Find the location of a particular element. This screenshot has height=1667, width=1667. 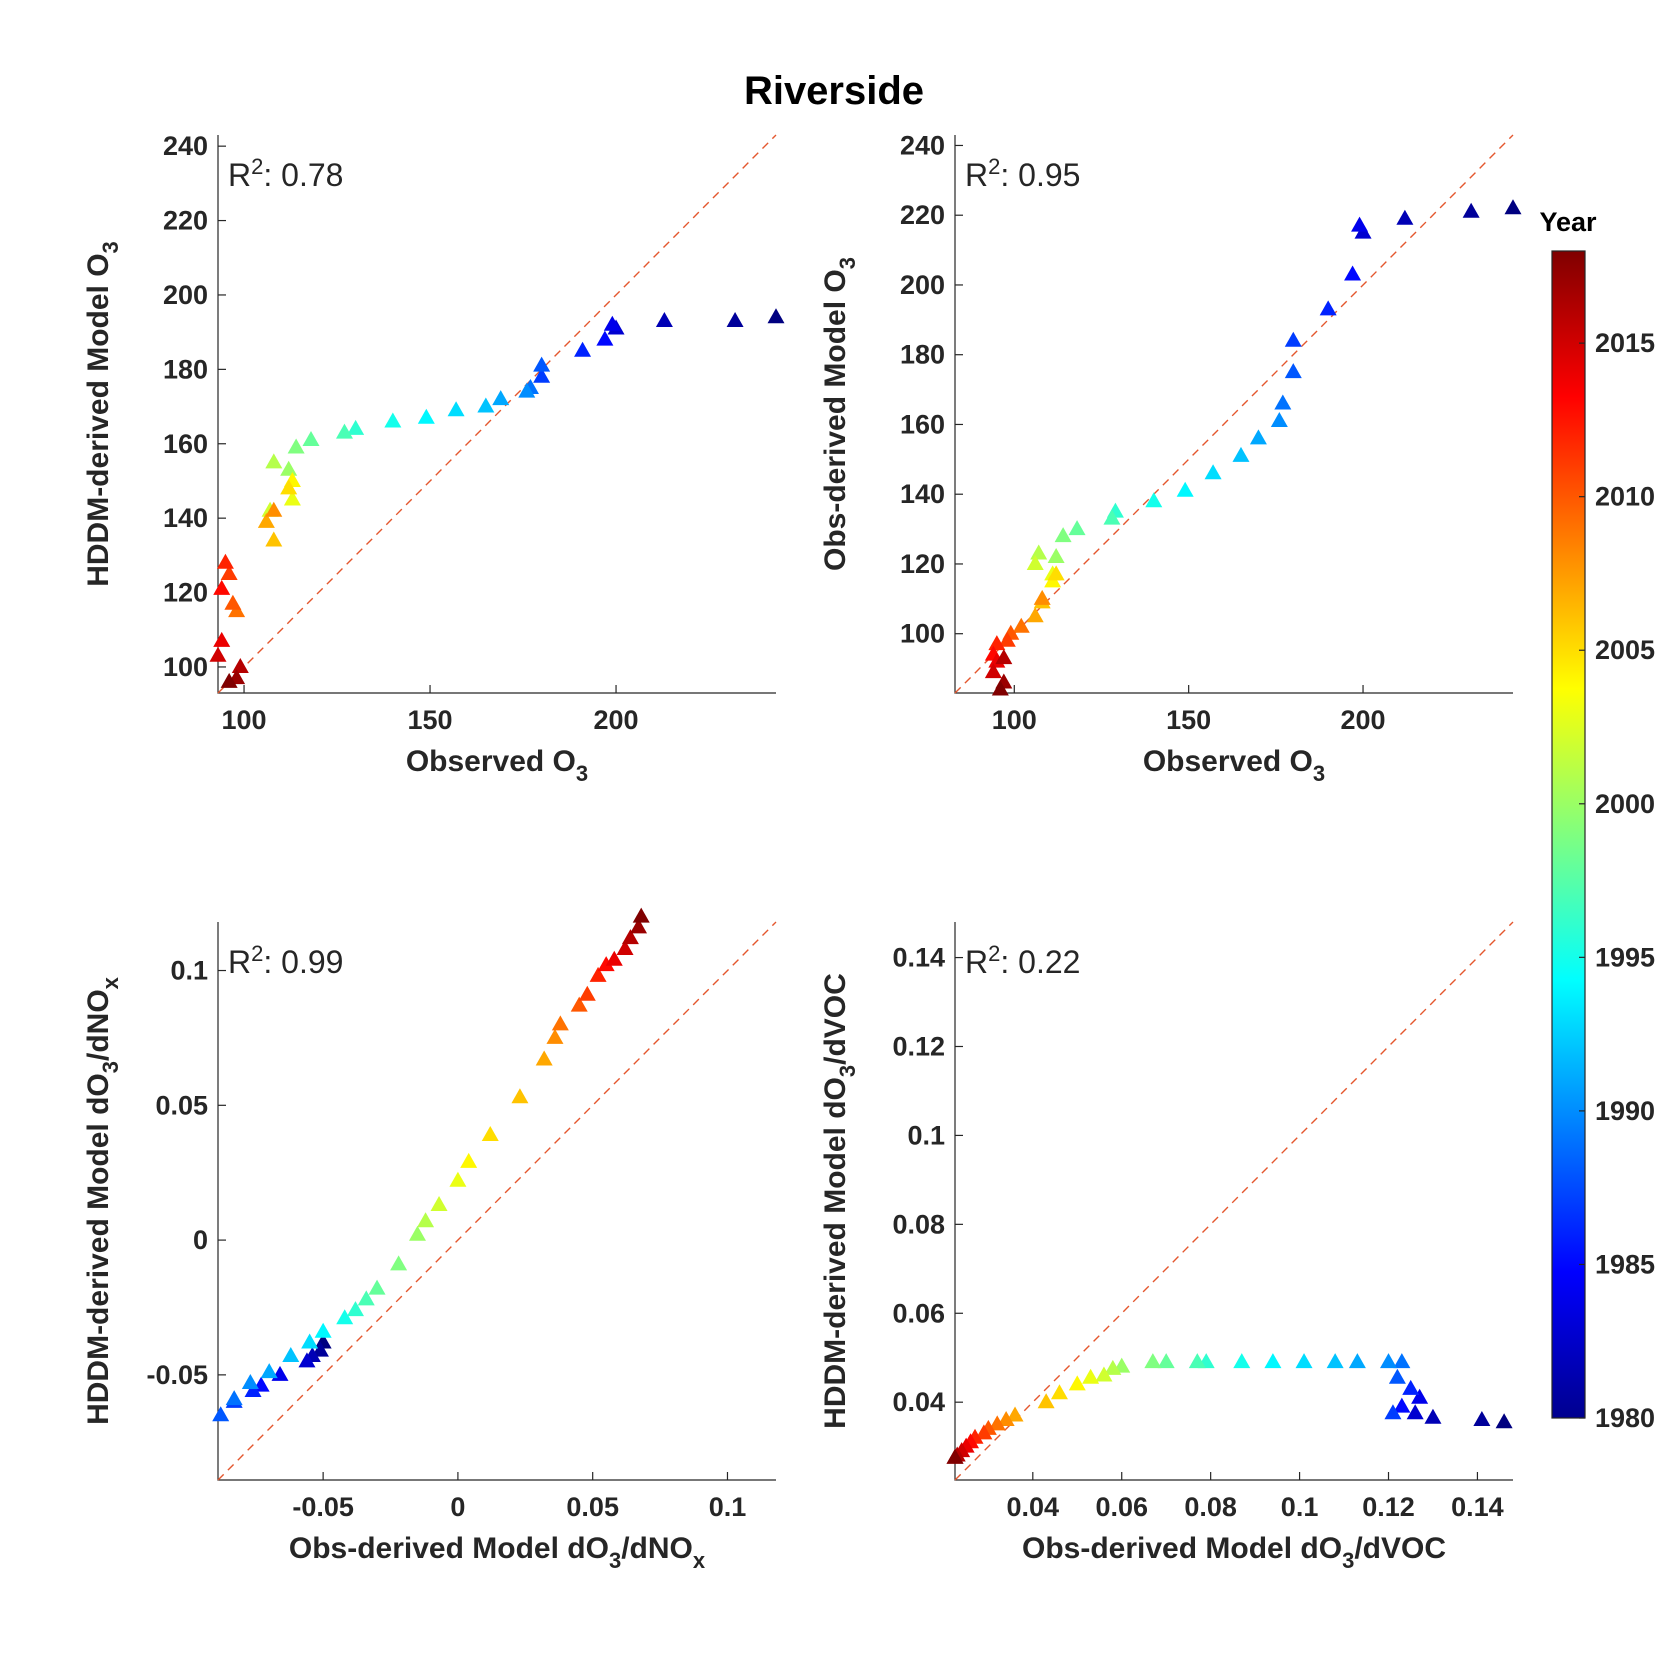

r2-label: R2: 0.95 is located at coordinates (1022, 173).